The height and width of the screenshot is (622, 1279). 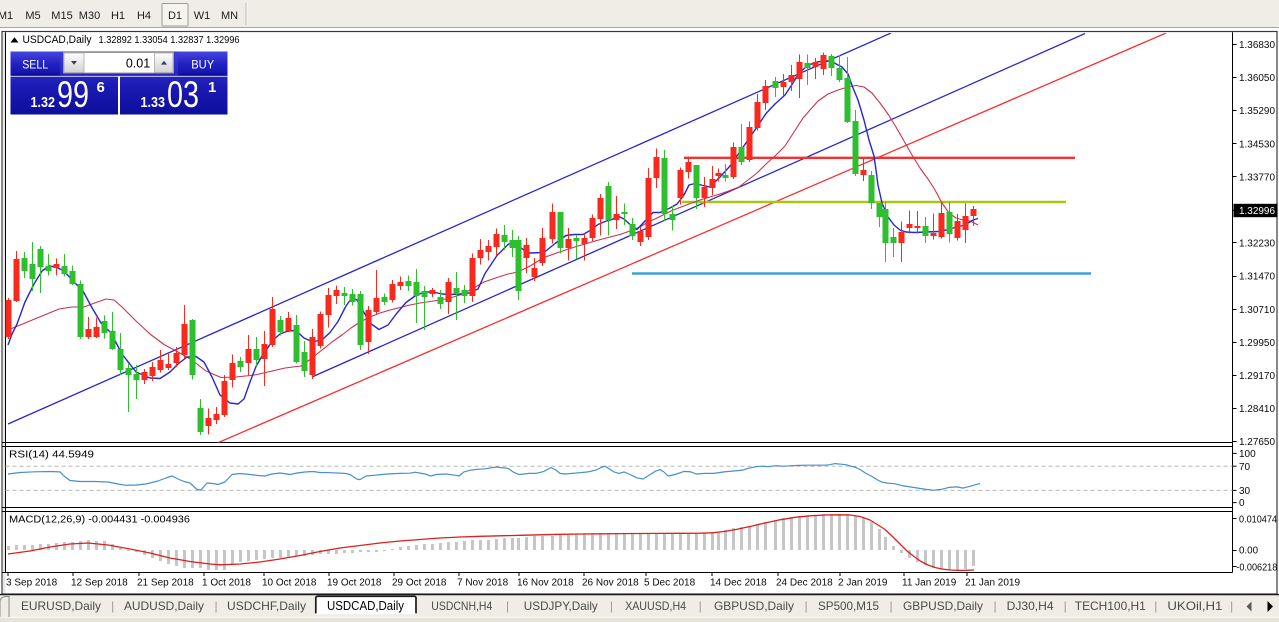 I want to click on svg-text: 12 Sep 2018, so click(x=99, y=583).